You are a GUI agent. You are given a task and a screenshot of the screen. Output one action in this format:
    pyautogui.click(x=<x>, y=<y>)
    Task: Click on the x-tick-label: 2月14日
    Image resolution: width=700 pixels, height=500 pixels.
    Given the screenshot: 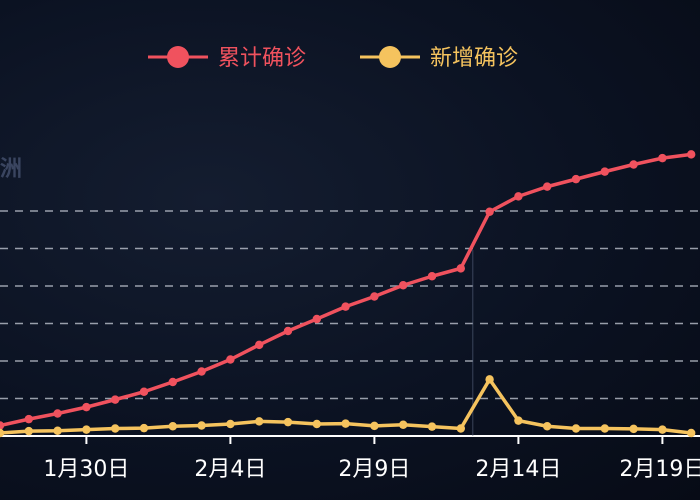 What is the action you would take?
    pyautogui.click(x=518, y=469)
    